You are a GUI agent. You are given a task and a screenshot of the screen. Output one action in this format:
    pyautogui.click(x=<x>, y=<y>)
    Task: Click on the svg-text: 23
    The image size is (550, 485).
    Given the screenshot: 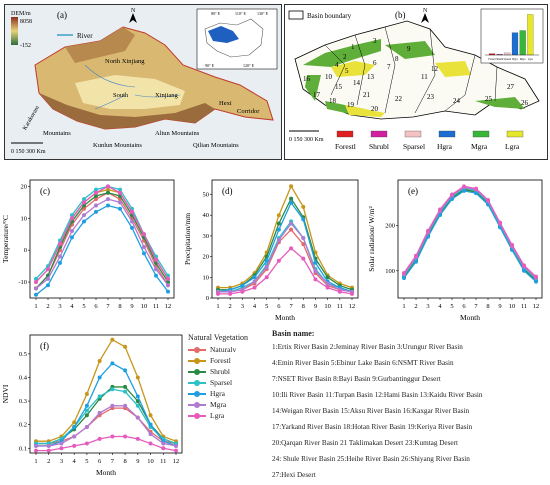 What is the action you would take?
    pyautogui.click(x=431, y=97)
    